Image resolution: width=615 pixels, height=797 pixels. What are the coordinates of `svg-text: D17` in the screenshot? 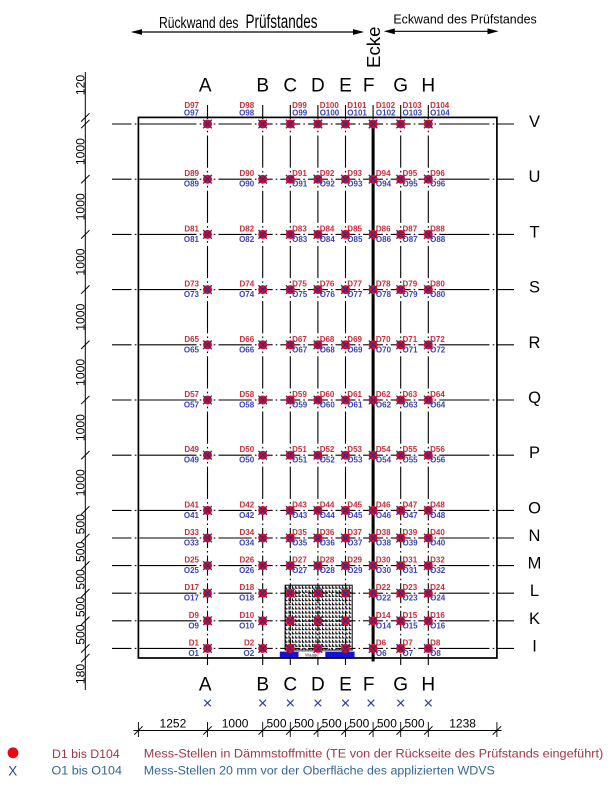 It's located at (191, 587).